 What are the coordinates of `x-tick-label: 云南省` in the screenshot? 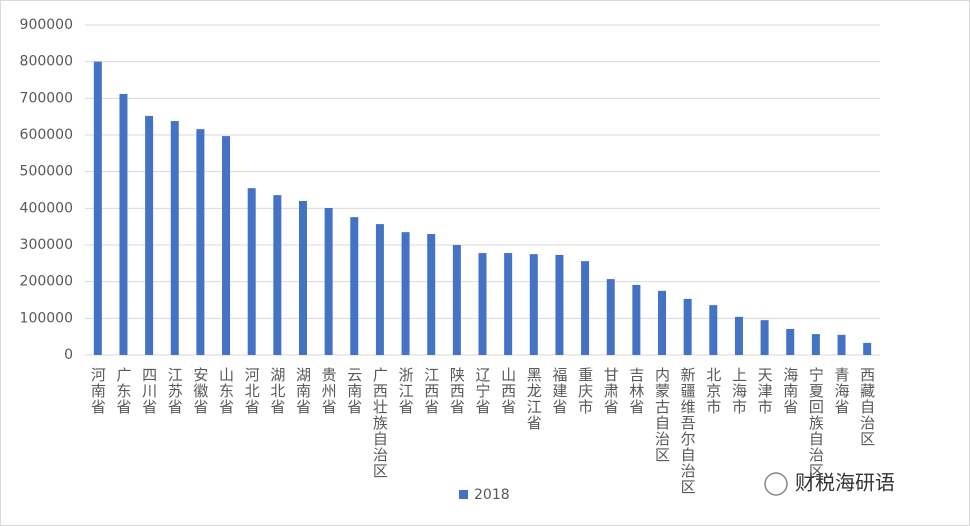 It's located at (354, 391).